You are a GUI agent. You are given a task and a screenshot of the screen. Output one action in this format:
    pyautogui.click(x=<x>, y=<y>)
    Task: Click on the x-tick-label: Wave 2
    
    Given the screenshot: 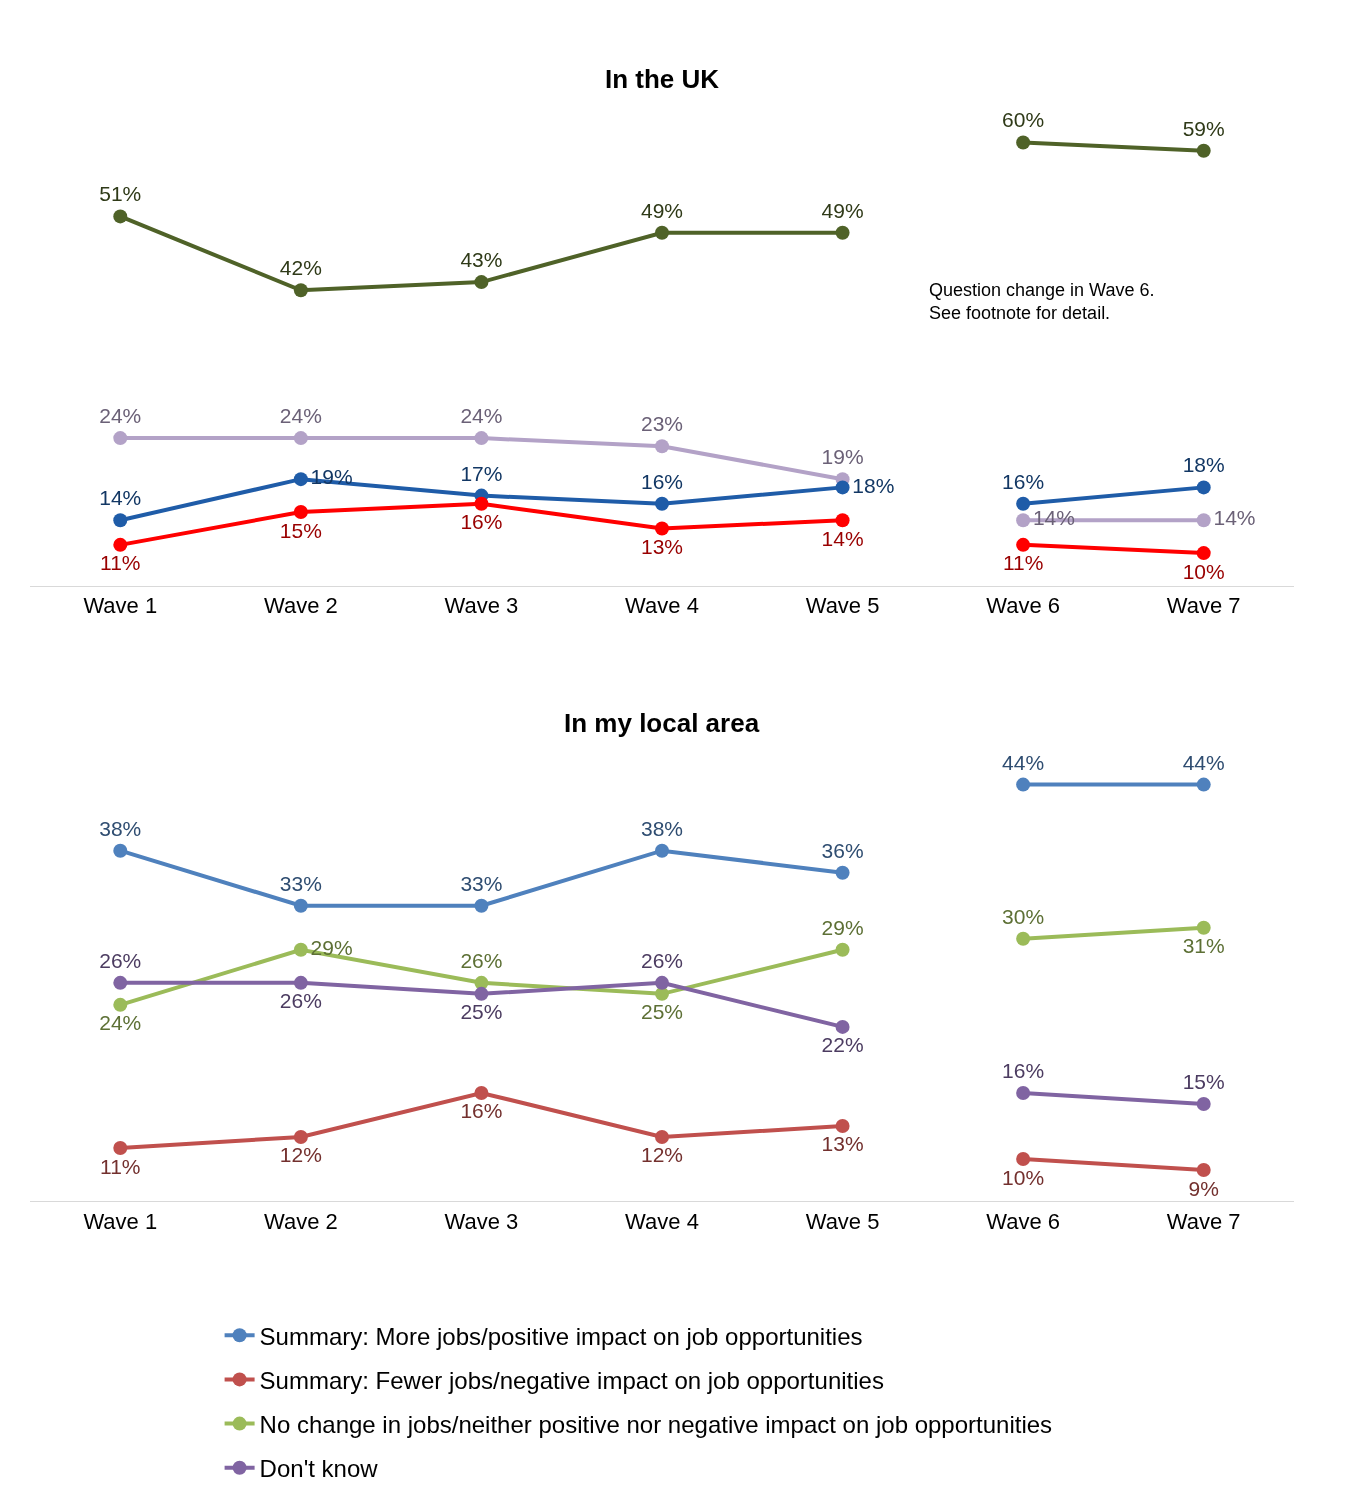 What is the action you would take?
    pyautogui.click(x=300, y=1221)
    